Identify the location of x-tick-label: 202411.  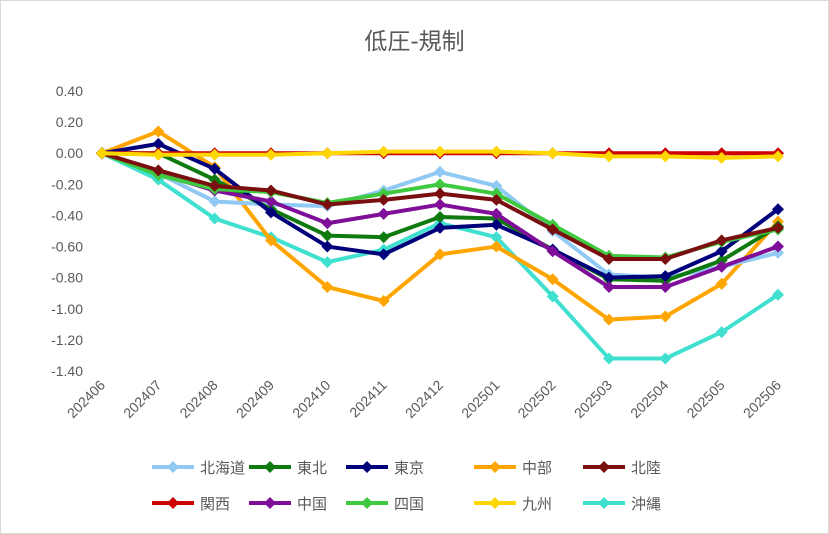
(368, 399).